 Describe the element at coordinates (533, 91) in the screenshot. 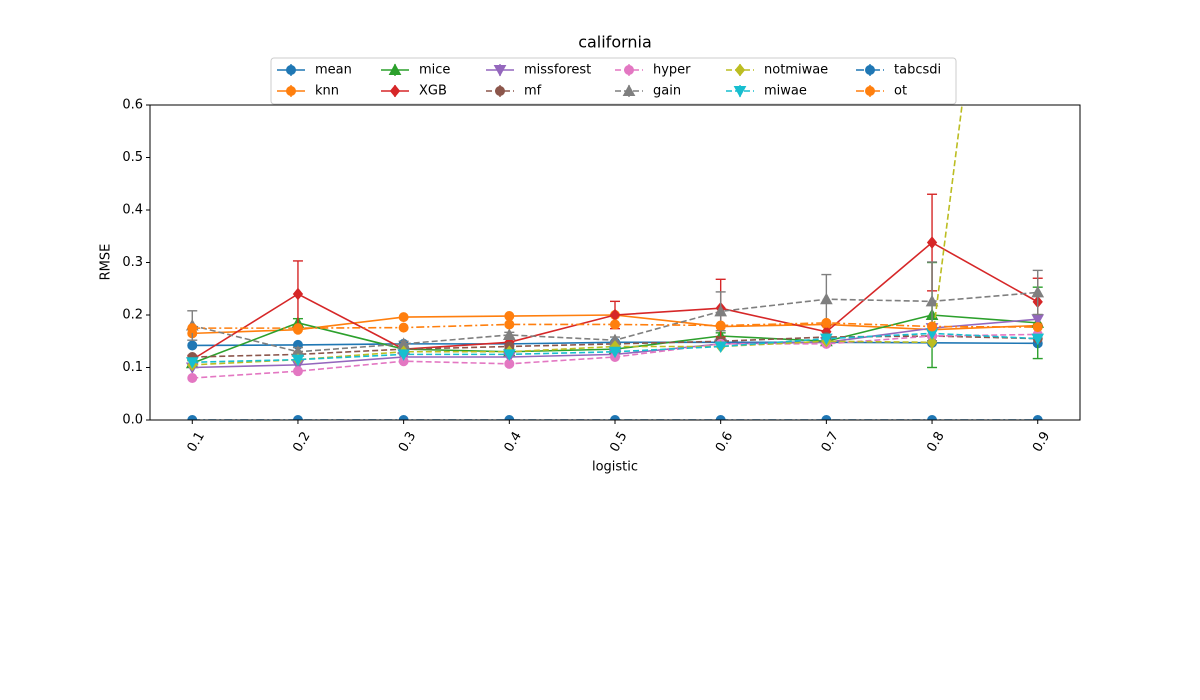

I see `legend-label: mf` at that location.